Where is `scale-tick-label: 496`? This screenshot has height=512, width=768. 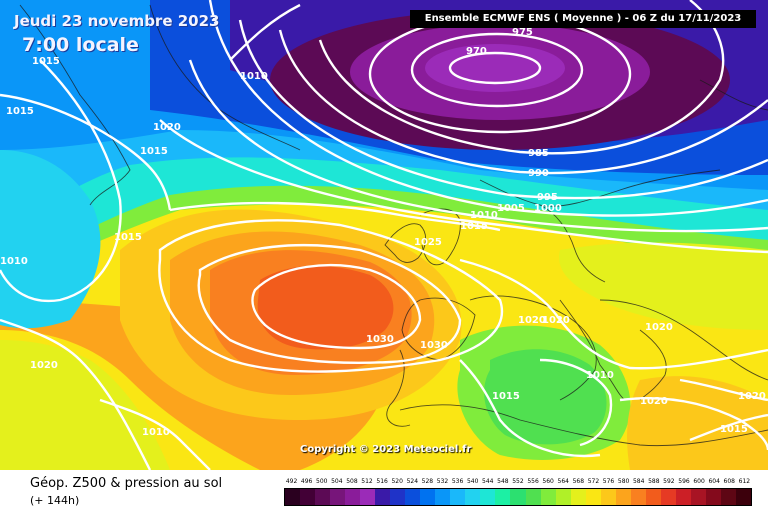
scale-tick-label: 496 is located at coordinates (306, 481).